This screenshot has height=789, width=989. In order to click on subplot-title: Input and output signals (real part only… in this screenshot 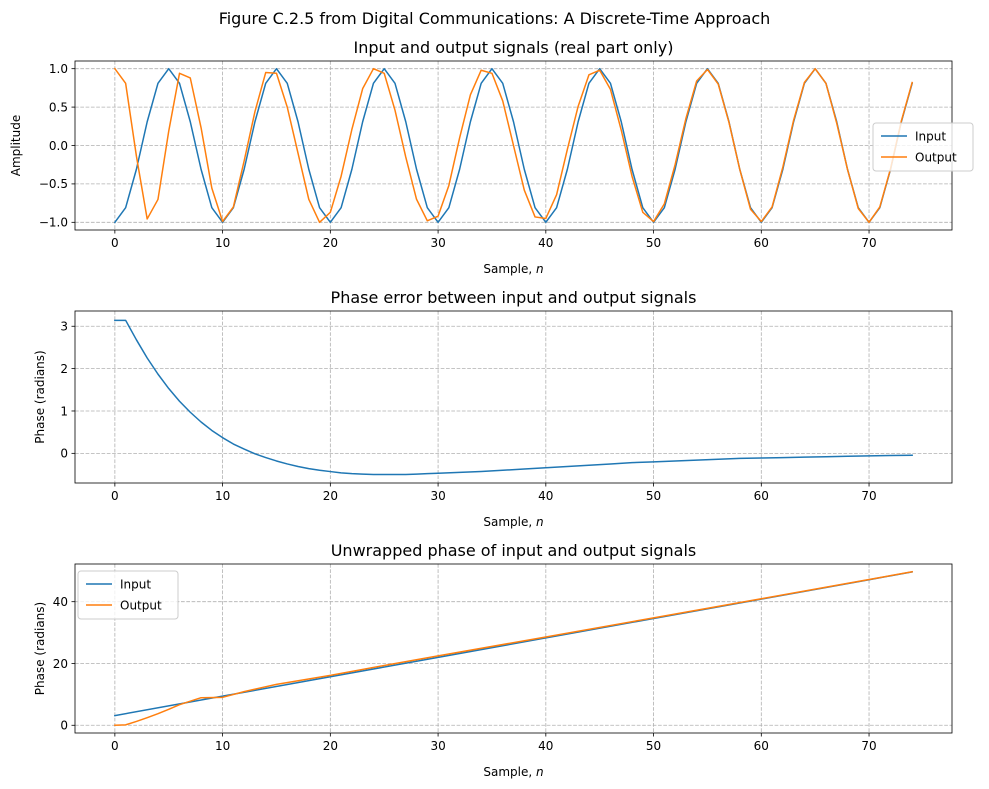, I will do `click(514, 47)`.